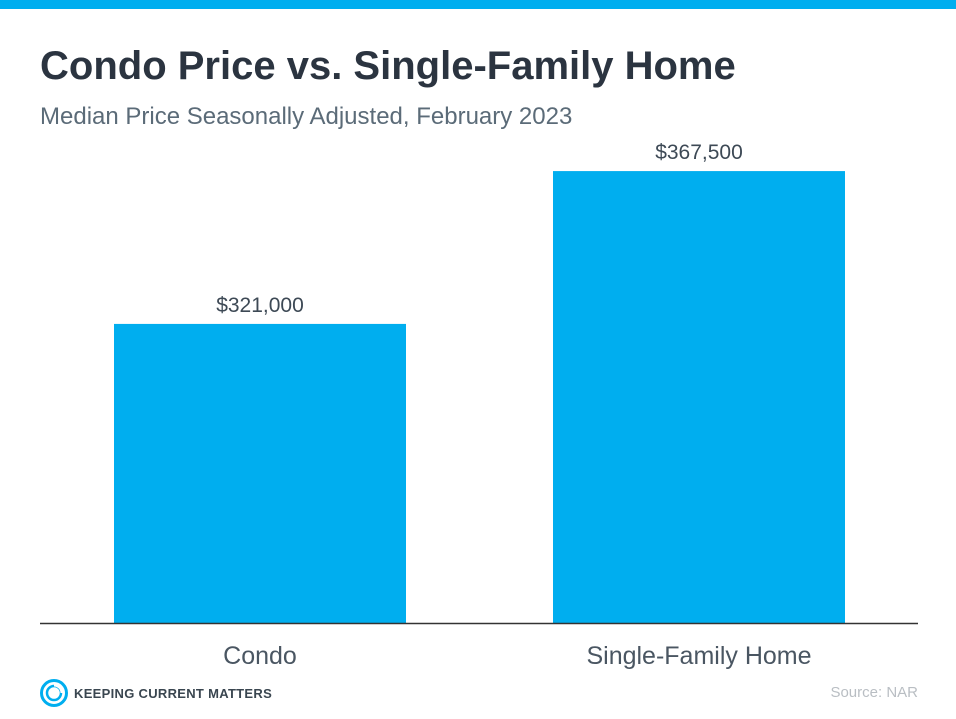  What do you see at coordinates (260, 305) in the screenshot?
I see `data-label: $321,000` at bounding box center [260, 305].